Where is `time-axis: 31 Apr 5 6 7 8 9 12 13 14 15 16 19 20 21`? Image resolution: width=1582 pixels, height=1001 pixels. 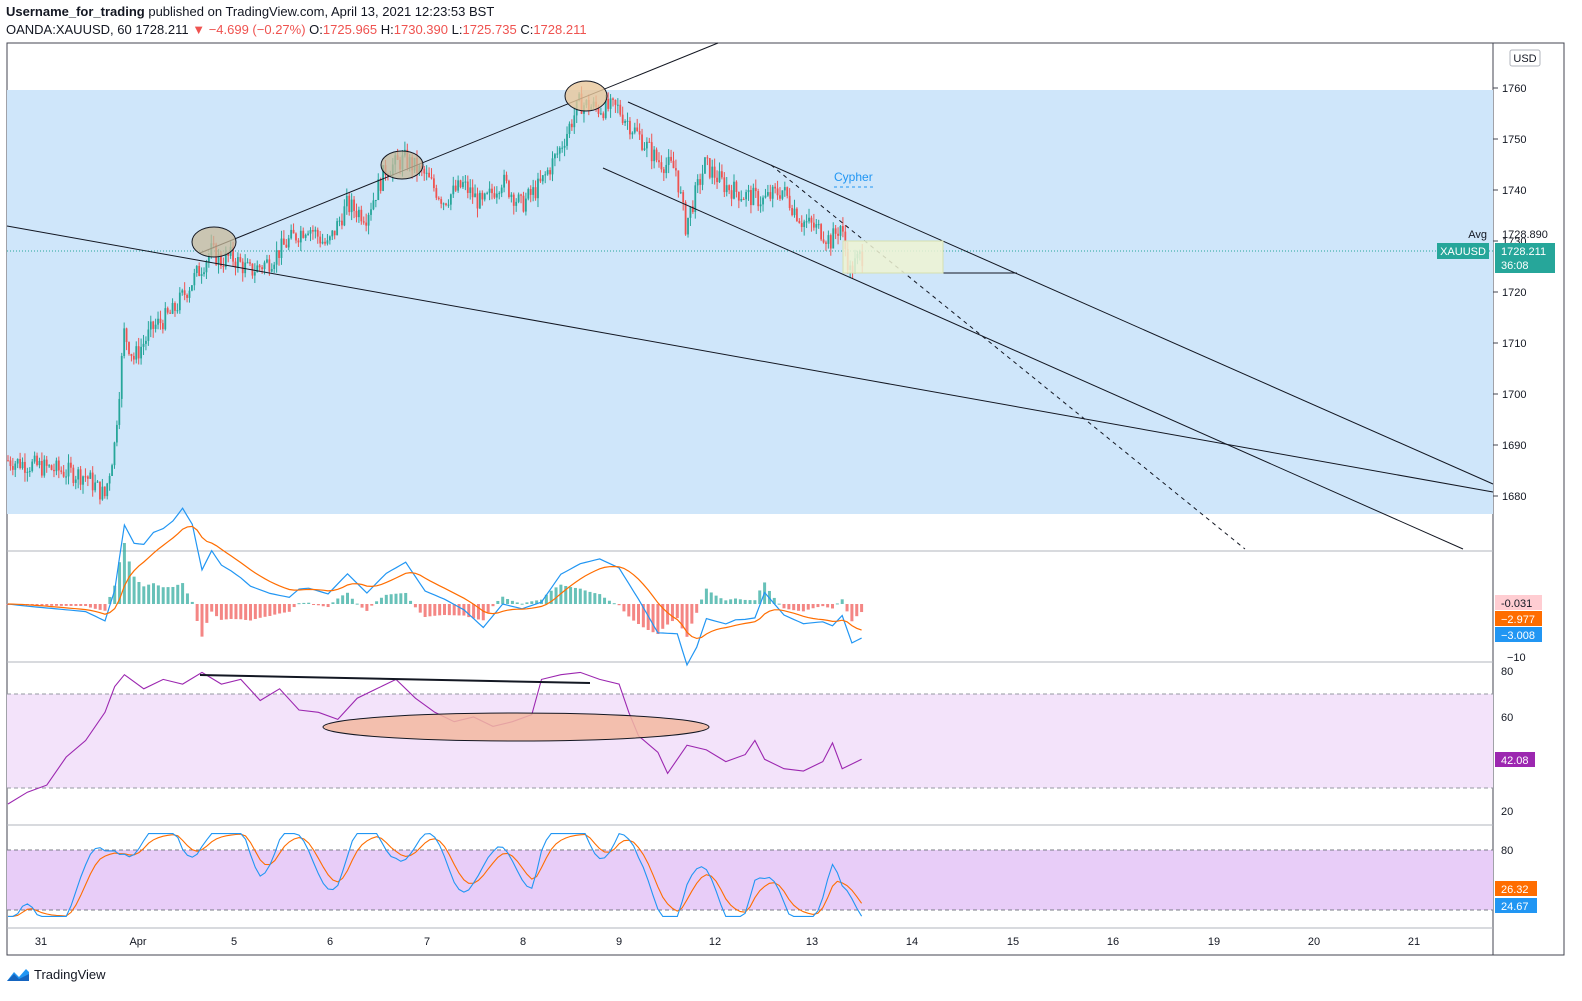 time-axis: 31 Apr 5 6 7 8 9 12 13 14 15 16 19 20 21 is located at coordinates (727, 942).